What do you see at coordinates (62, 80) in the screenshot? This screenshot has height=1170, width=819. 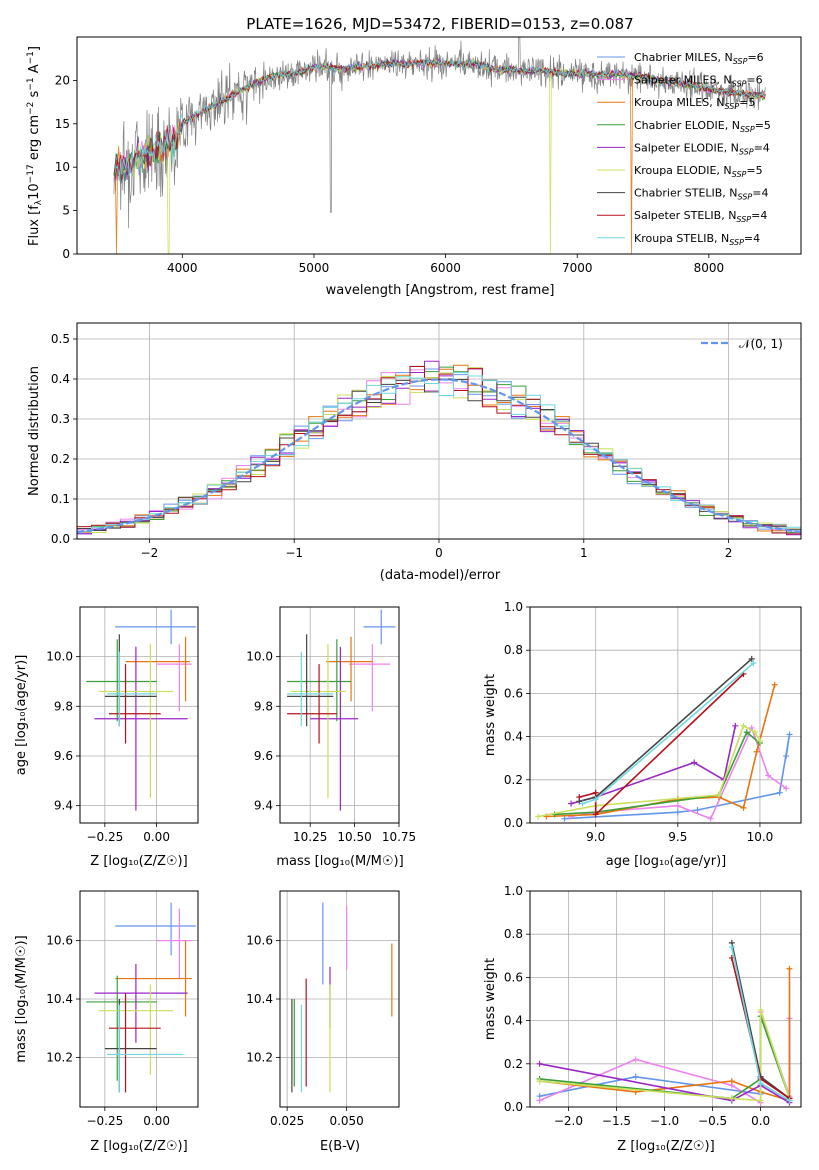 I see `y-tick-label: 20` at bounding box center [62, 80].